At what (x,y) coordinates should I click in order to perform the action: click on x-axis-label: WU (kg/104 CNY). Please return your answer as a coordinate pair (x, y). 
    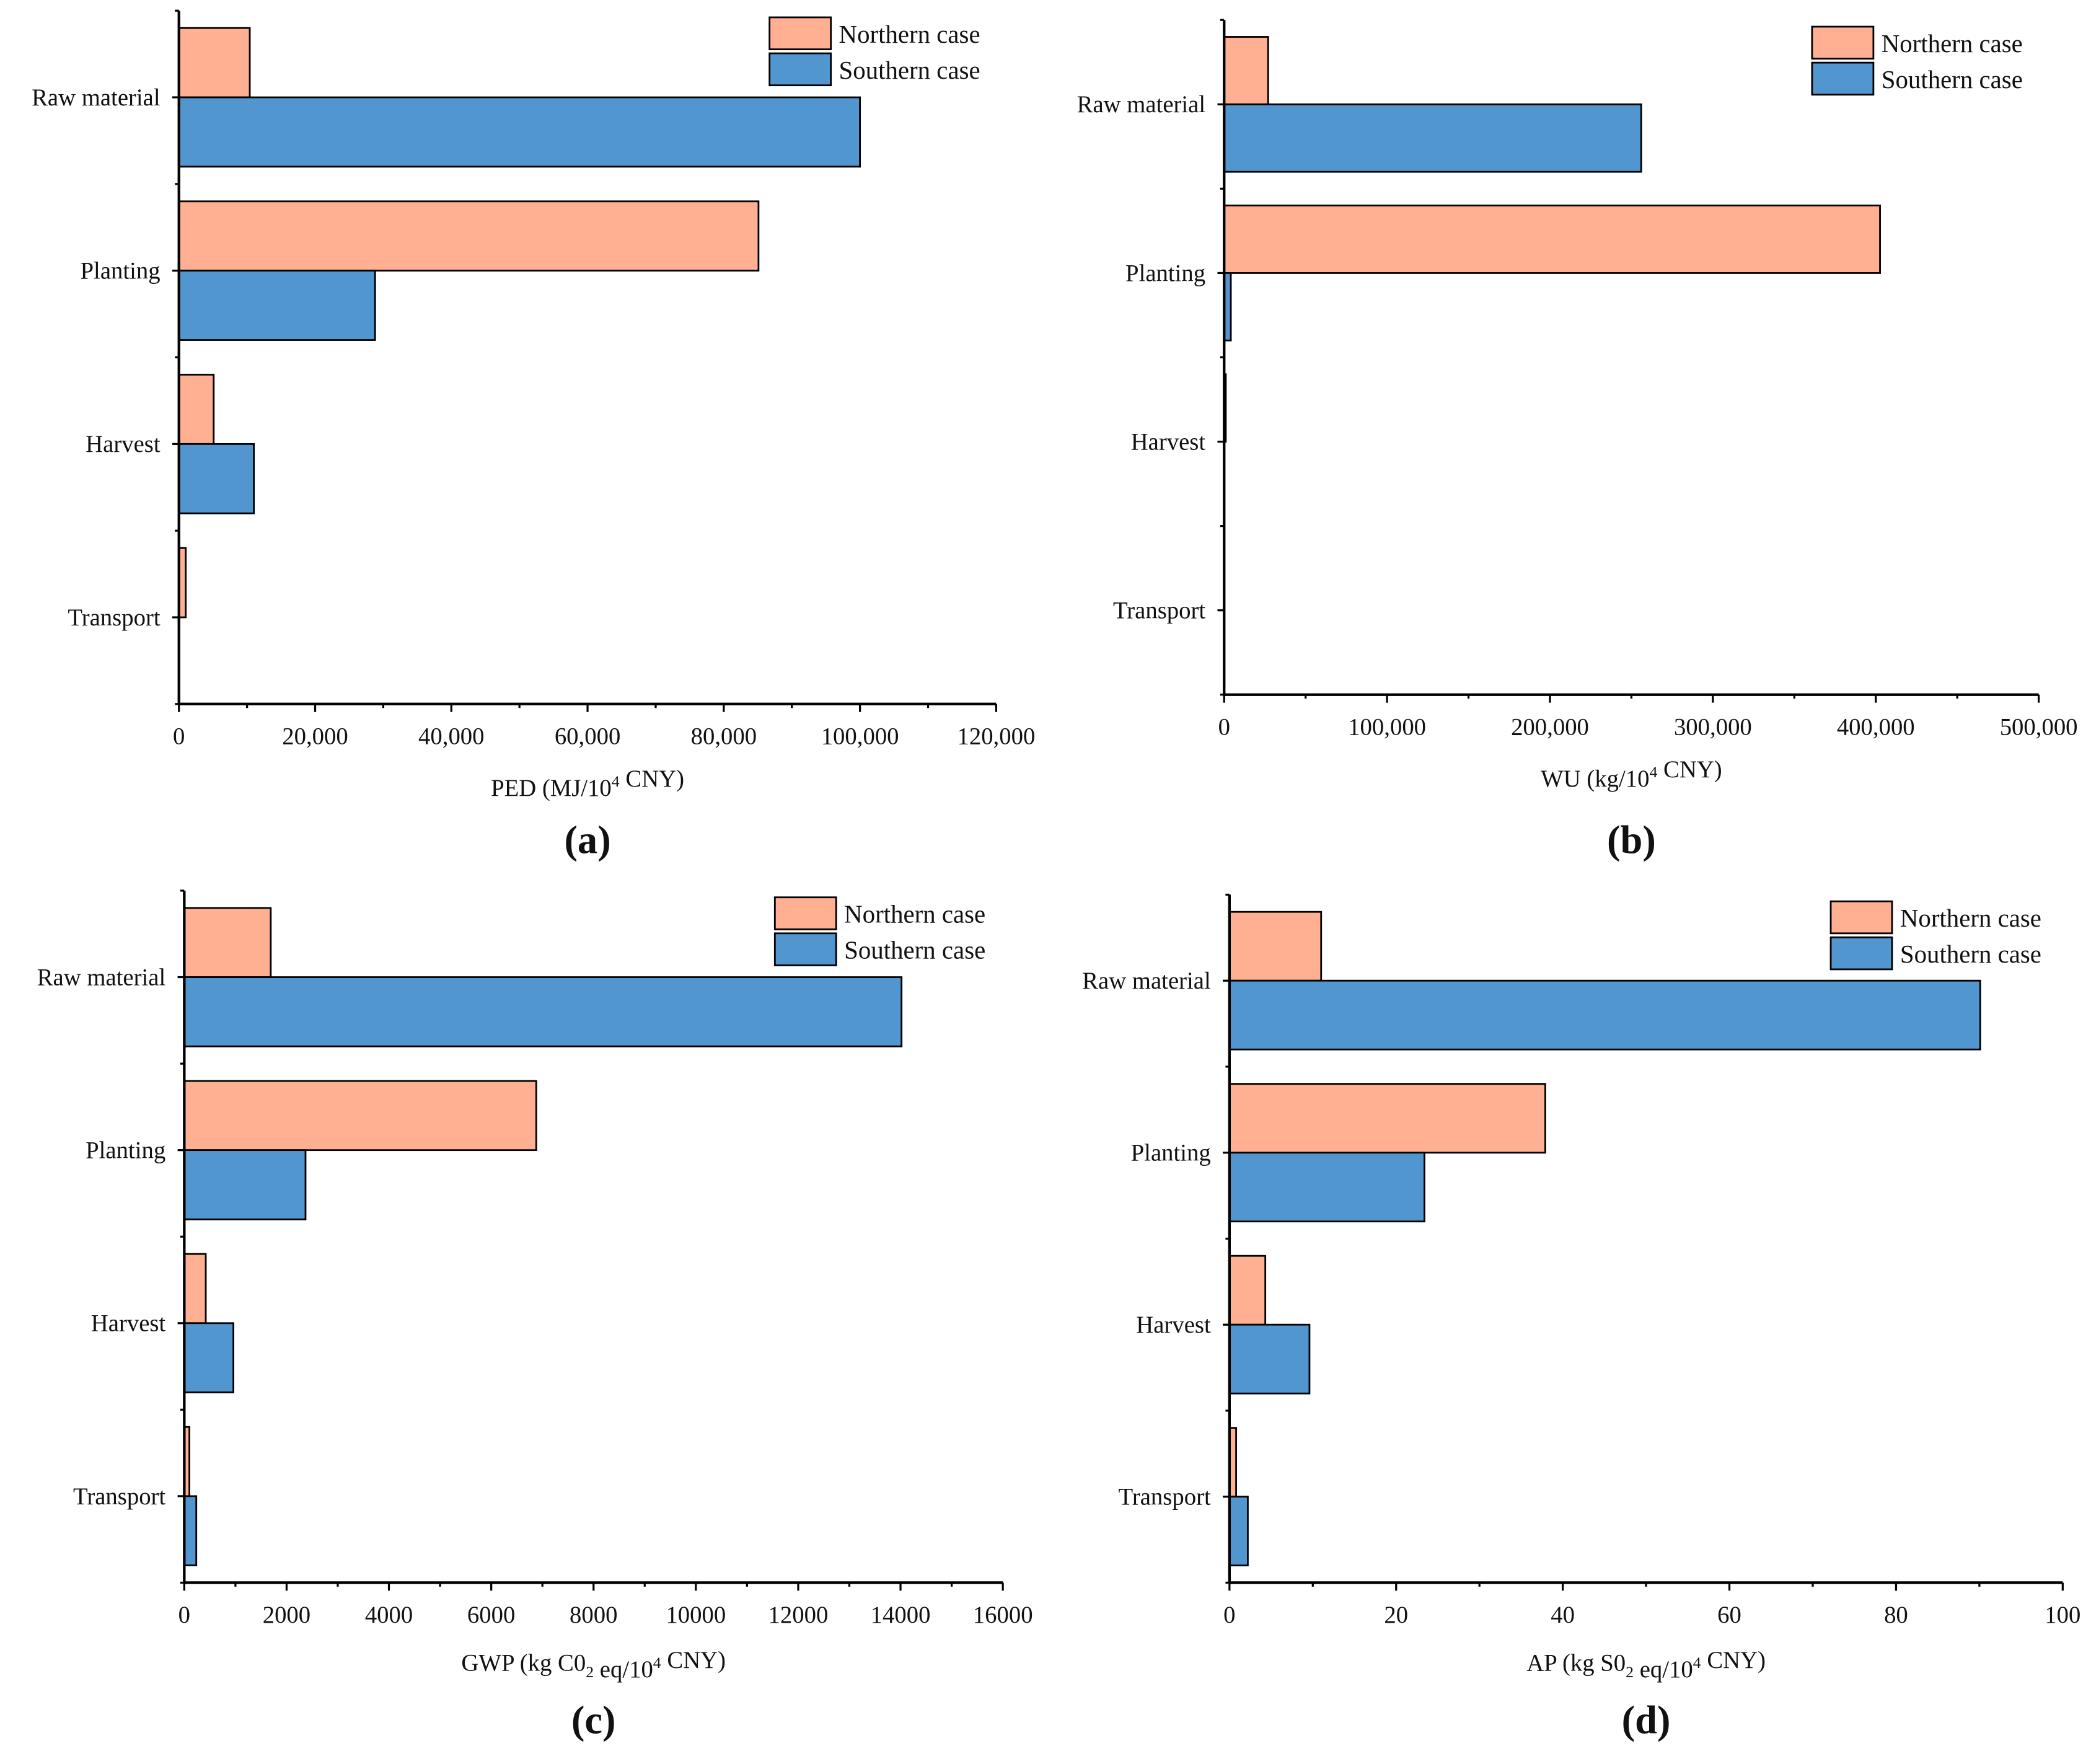
    Looking at the image, I should click on (1631, 774).